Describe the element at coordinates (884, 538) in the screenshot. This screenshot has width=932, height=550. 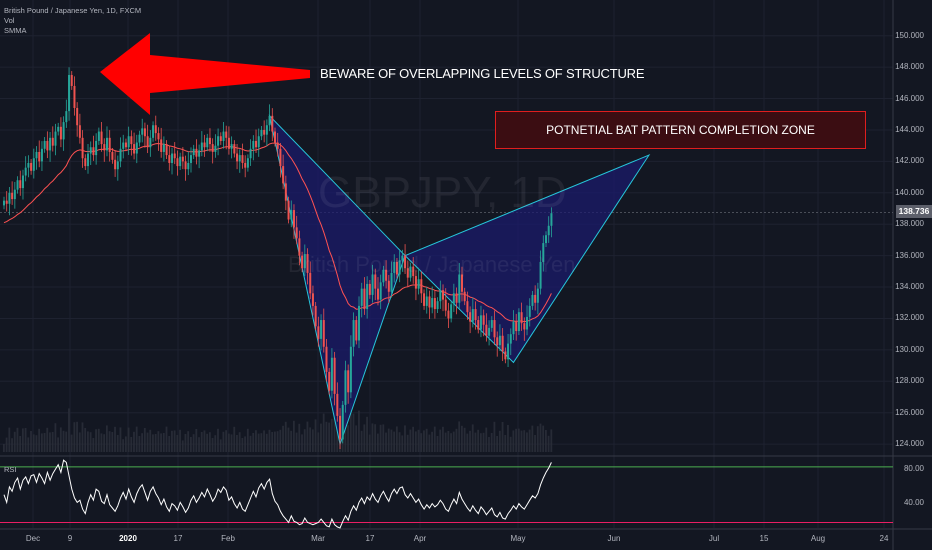
I see `time-tick: 24` at that location.